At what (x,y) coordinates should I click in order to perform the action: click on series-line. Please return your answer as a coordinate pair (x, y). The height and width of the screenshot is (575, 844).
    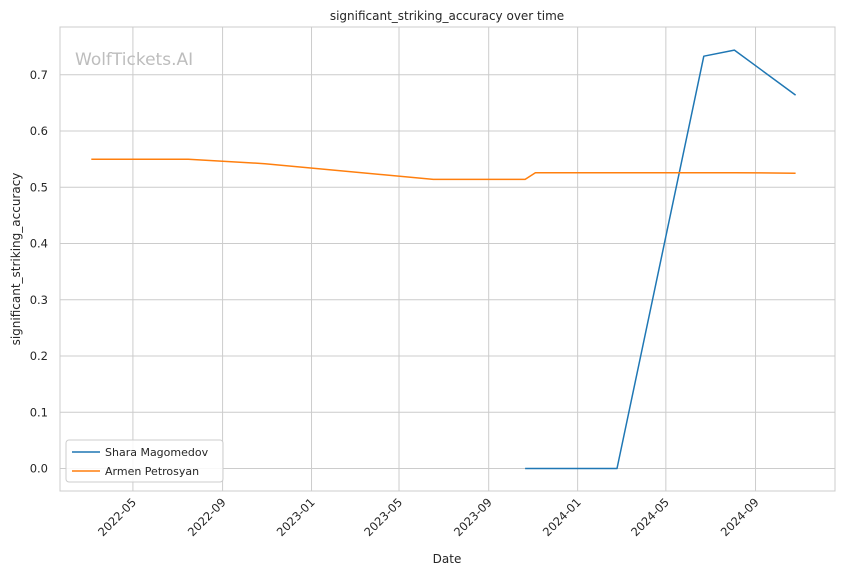
    Looking at the image, I should click on (443, 169).